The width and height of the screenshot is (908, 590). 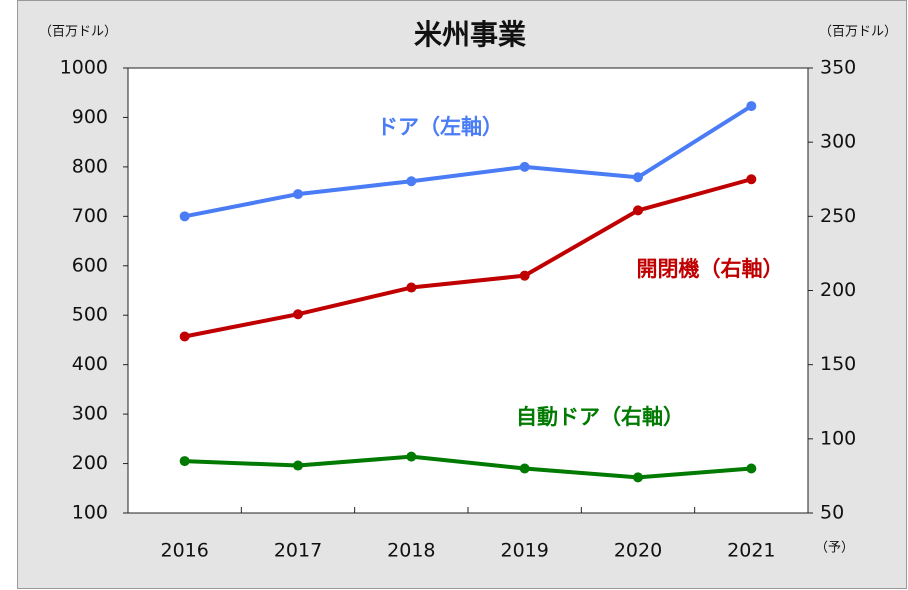 What do you see at coordinates (834, 548) in the screenshot?
I see `forecast-note: （予）` at bounding box center [834, 548].